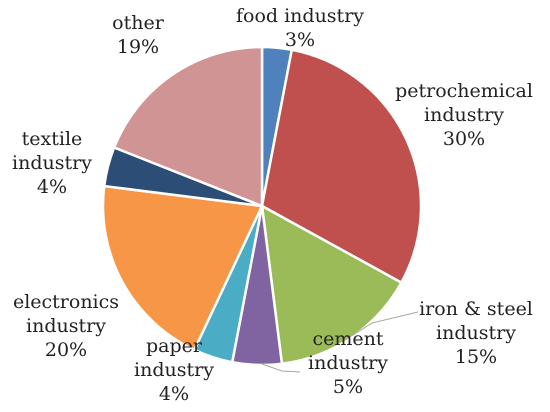 The width and height of the screenshot is (550, 412). Describe the element at coordinates (174, 370) in the screenshot. I see `label-paper-industry: paper industry 4%` at that location.